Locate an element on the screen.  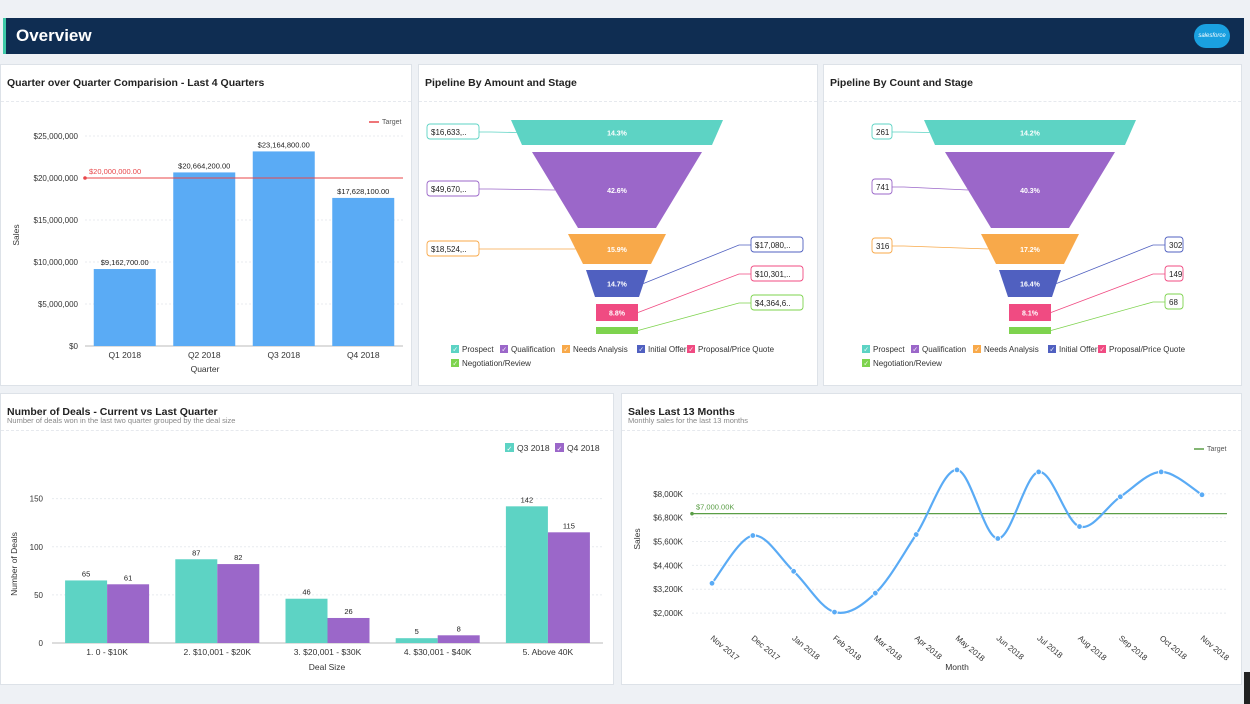
bar-value-label: 82 is located at coordinates (238, 557).